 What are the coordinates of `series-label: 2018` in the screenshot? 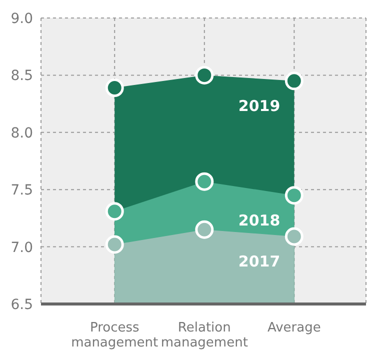 It's located at (259, 220).